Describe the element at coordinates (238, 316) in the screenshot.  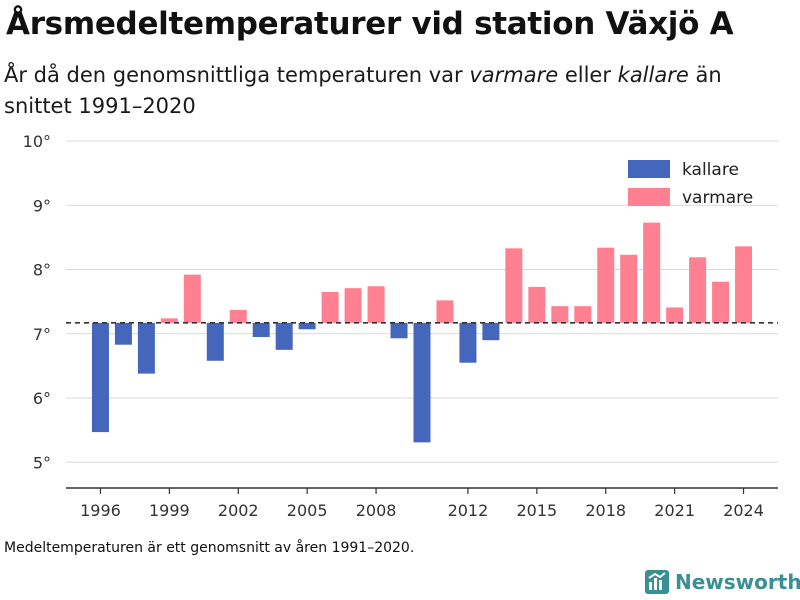
I see `bar-varmare-2002` at that location.